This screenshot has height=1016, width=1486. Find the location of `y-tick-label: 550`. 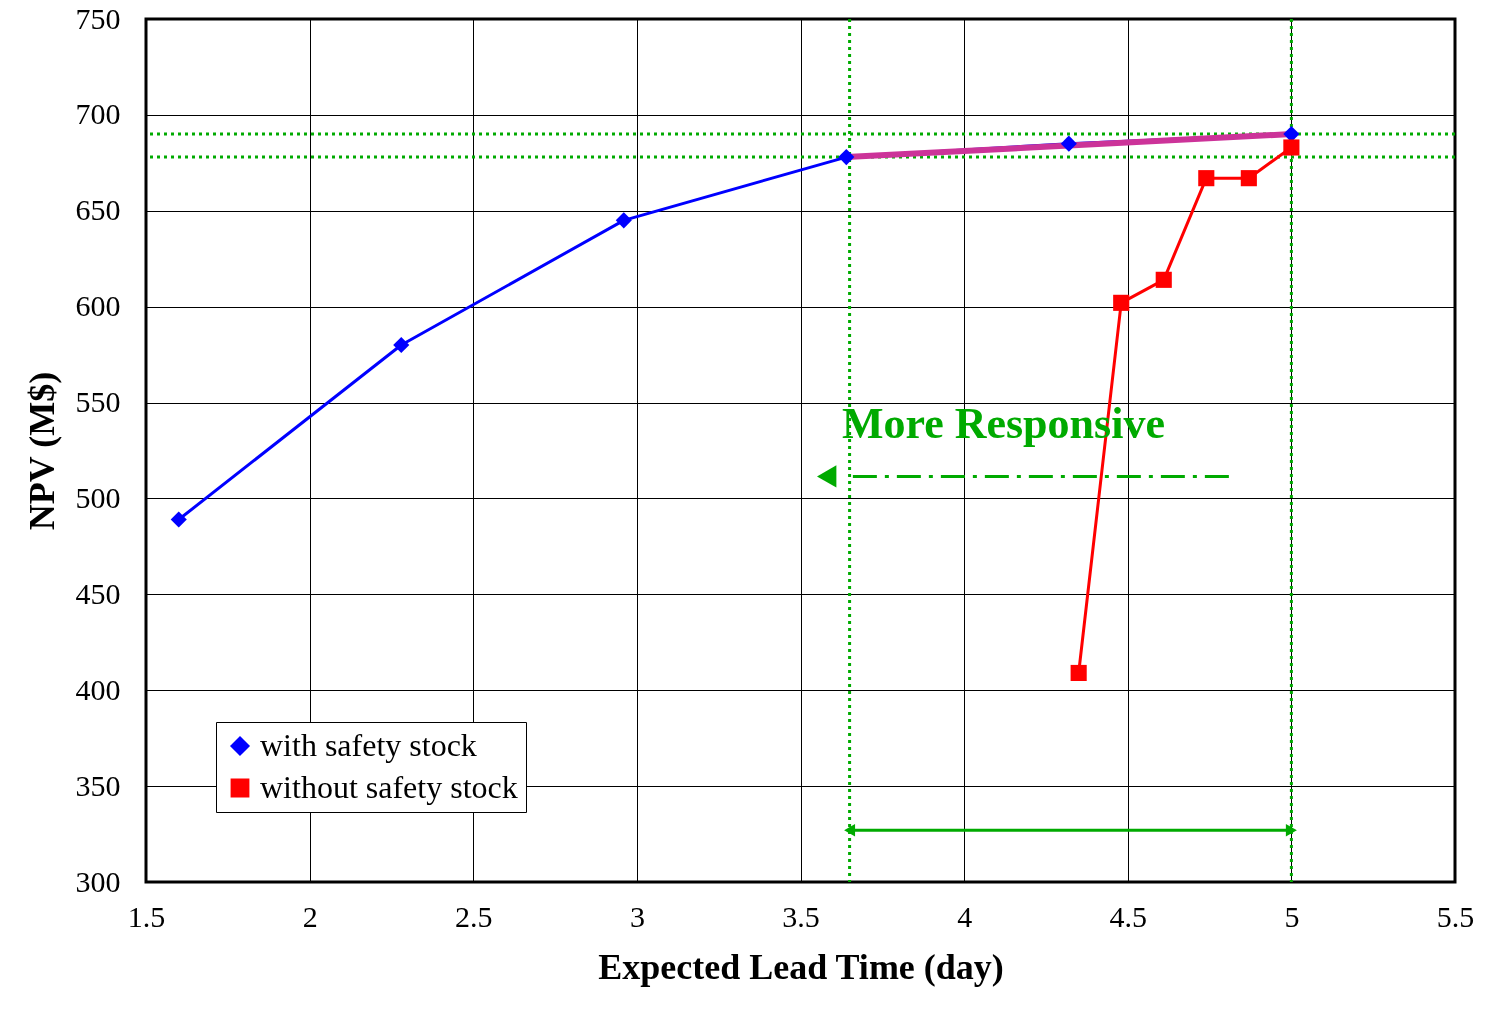

y-tick-label: 550 is located at coordinates (98, 402).